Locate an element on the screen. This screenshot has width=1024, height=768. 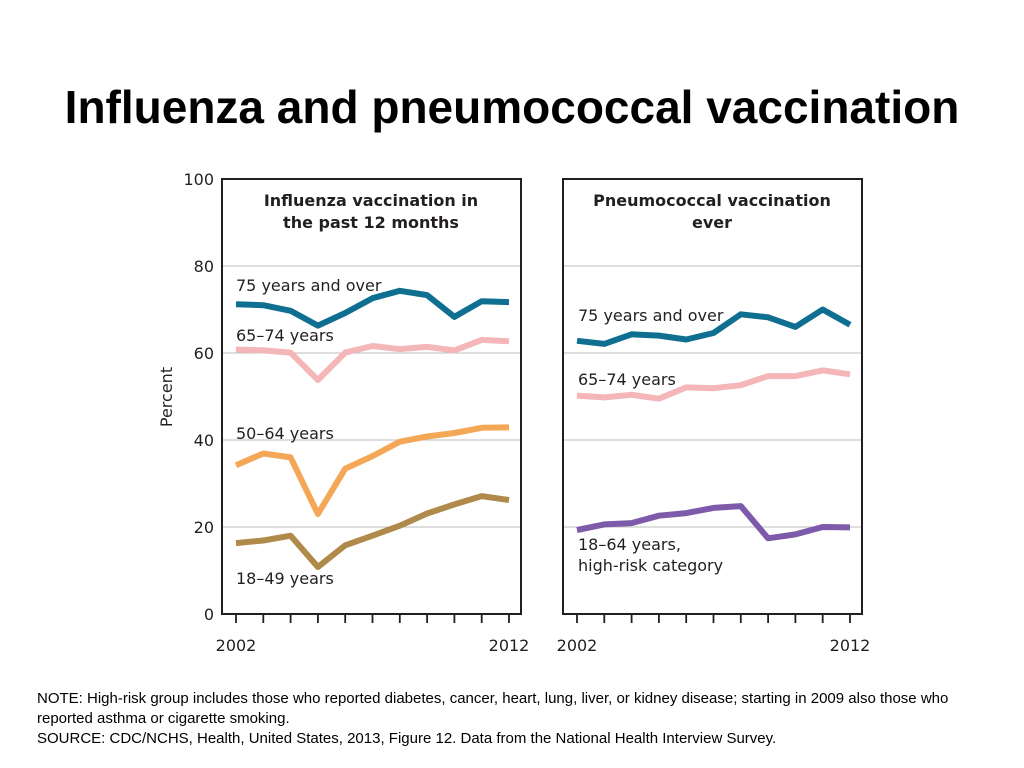
y-tick-label: 80 is located at coordinates (204, 266).